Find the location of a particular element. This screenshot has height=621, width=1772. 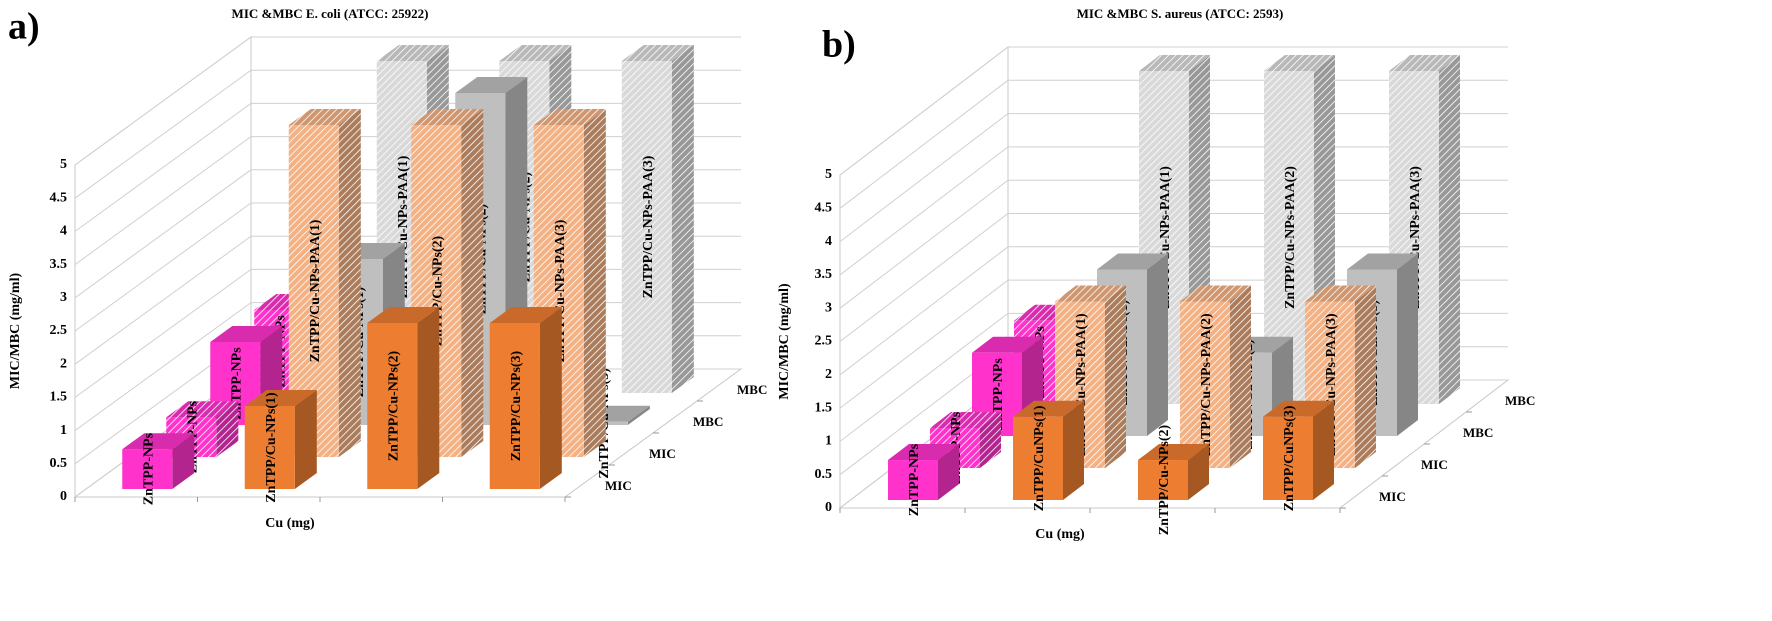

bar-label: ZnTPP/Cu-NPs(2) is located at coordinates (1164, 479).